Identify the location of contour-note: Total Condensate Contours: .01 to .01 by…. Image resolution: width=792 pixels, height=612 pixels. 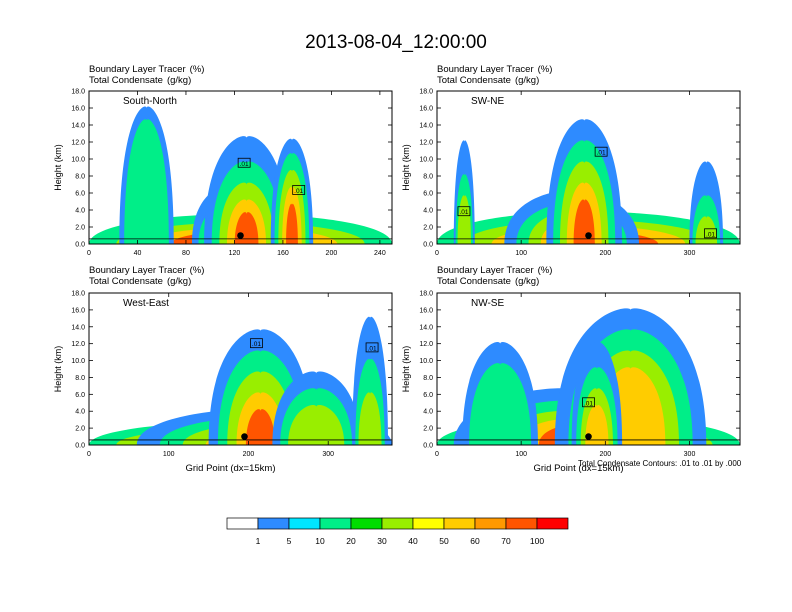
(660, 463).